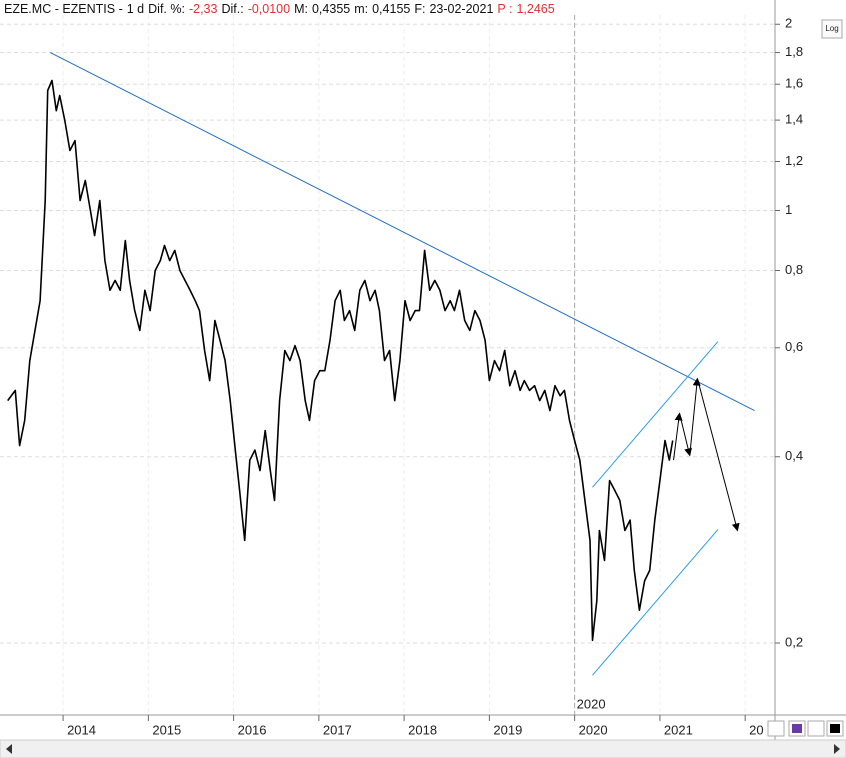 This screenshot has width=846, height=758. I want to click on x-tick-label: 2019, so click(507, 729).